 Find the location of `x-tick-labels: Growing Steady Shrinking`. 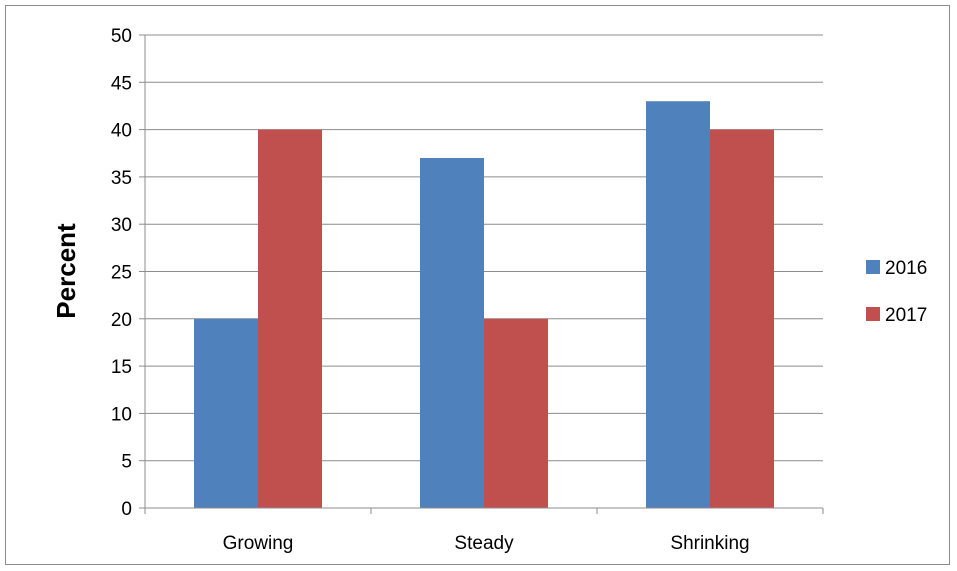

x-tick-labels: Growing Steady Shrinking is located at coordinates (484, 531).